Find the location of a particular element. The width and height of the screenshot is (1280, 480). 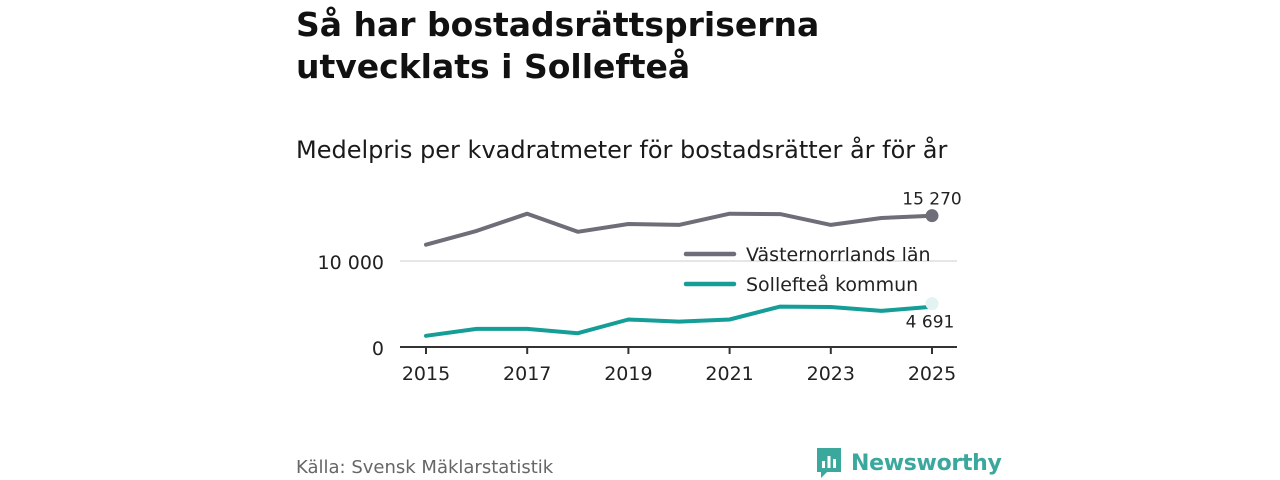

newsworthy-logo-text: Newsworthy is located at coordinates (926, 463).